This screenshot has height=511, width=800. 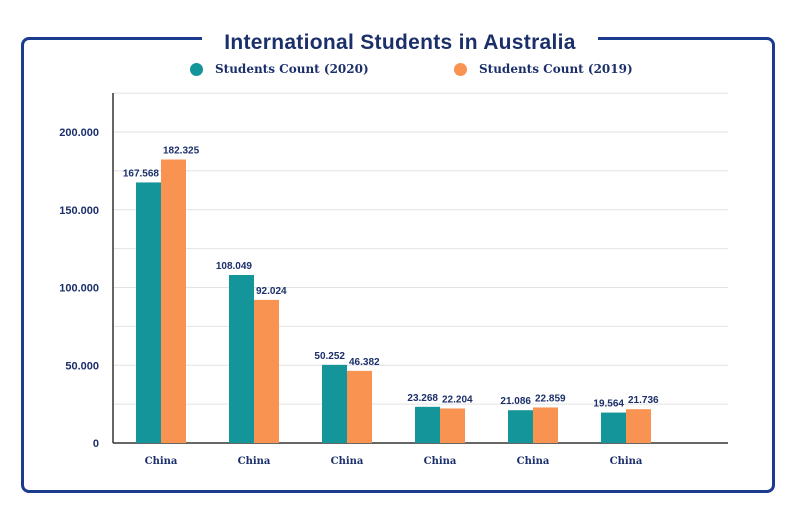 I want to click on chart-title-wrap: International Students in Australia, so click(x=400, y=38).